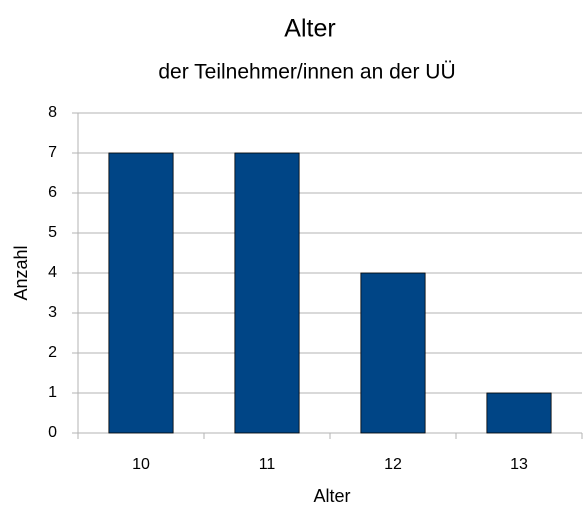 The width and height of the screenshot is (583, 510). What do you see at coordinates (52, 392) in the screenshot?
I see `y-tick-label: 1` at bounding box center [52, 392].